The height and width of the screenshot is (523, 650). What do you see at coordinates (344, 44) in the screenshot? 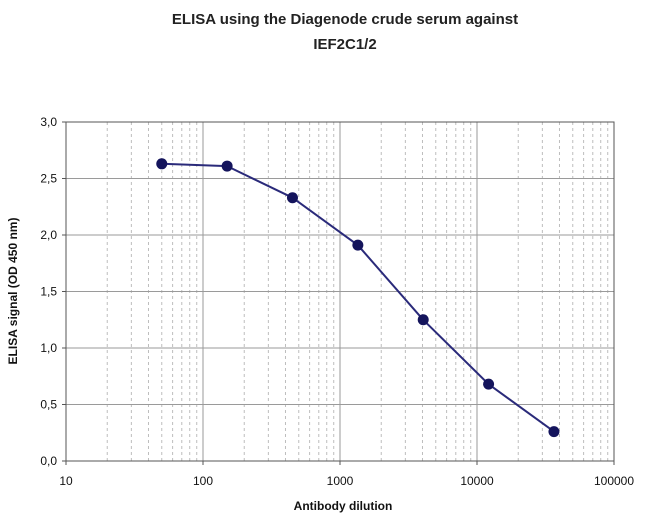
I see `chart-title-line-2: IEF2C1/2` at bounding box center [344, 44].